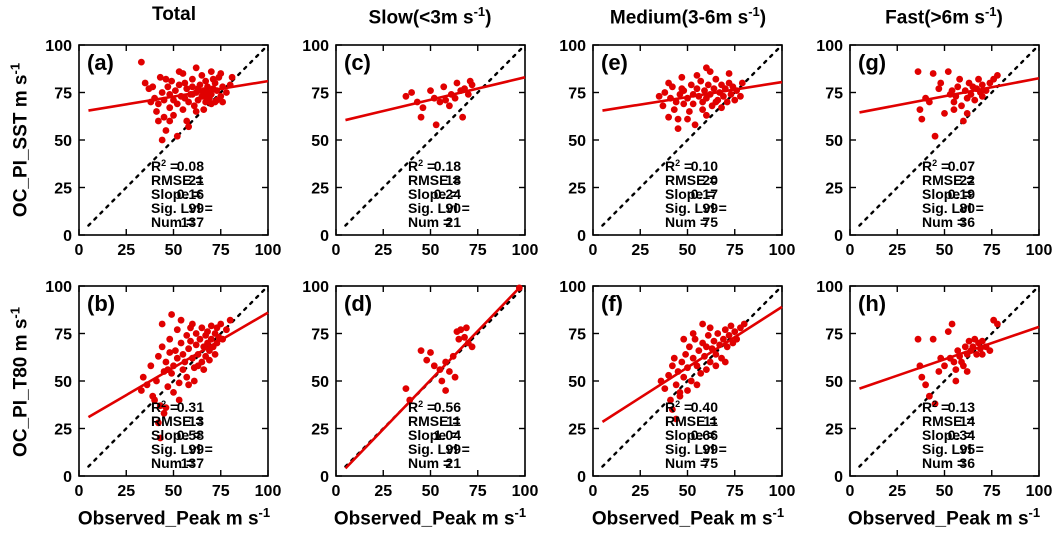  I want to click on stat-sig-value: 99, so click(710, 449).